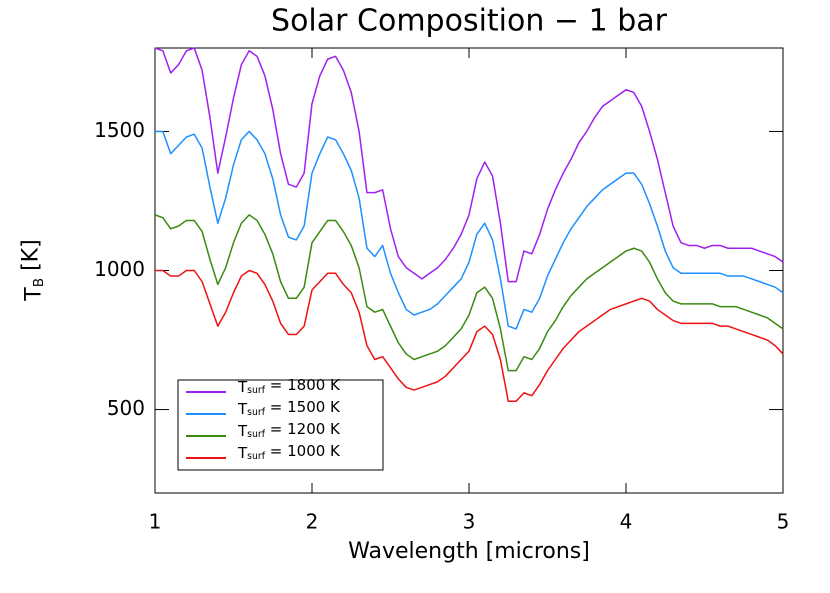 The height and width of the screenshot is (593, 830). Describe the element at coordinates (469, 21) in the screenshot. I see `chart-title: Solar Composition − 1 bar` at that location.